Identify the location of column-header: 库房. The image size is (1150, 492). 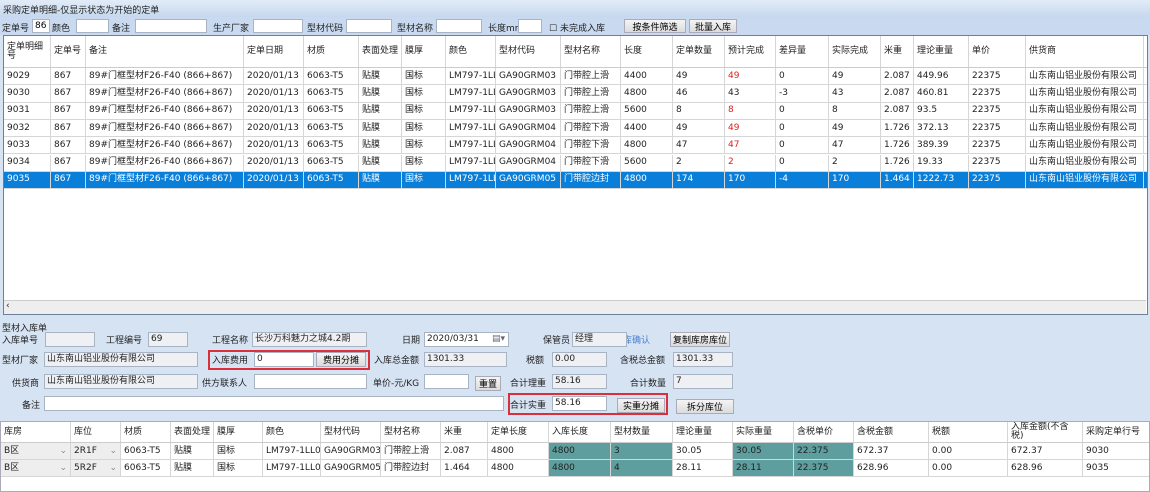
(36, 432).